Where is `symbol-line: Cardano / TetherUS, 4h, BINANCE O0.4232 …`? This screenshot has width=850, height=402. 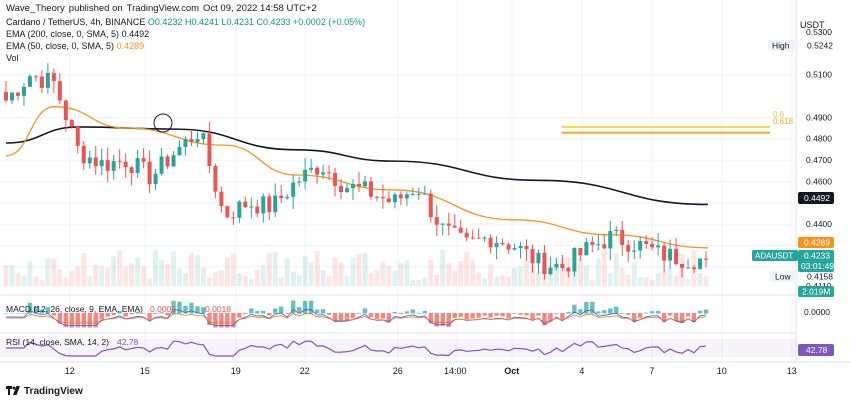
symbol-line: Cardano / TetherUS, 4h, BINANCE O0.4232 … is located at coordinates (185, 22).